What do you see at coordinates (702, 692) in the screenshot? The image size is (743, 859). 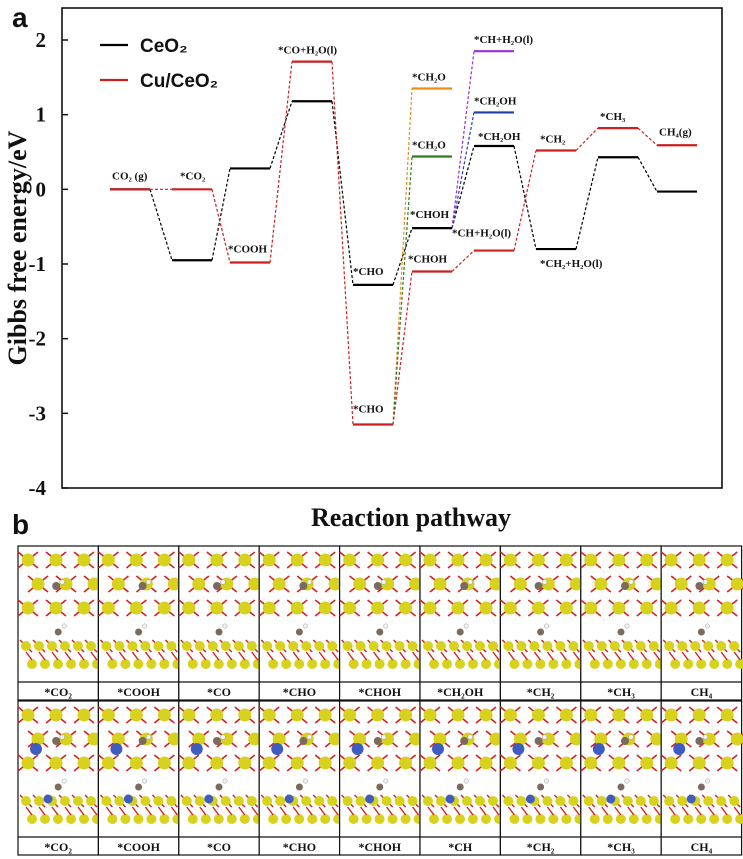 I see `structure-label: CH₄` at bounding box center [702, 692].